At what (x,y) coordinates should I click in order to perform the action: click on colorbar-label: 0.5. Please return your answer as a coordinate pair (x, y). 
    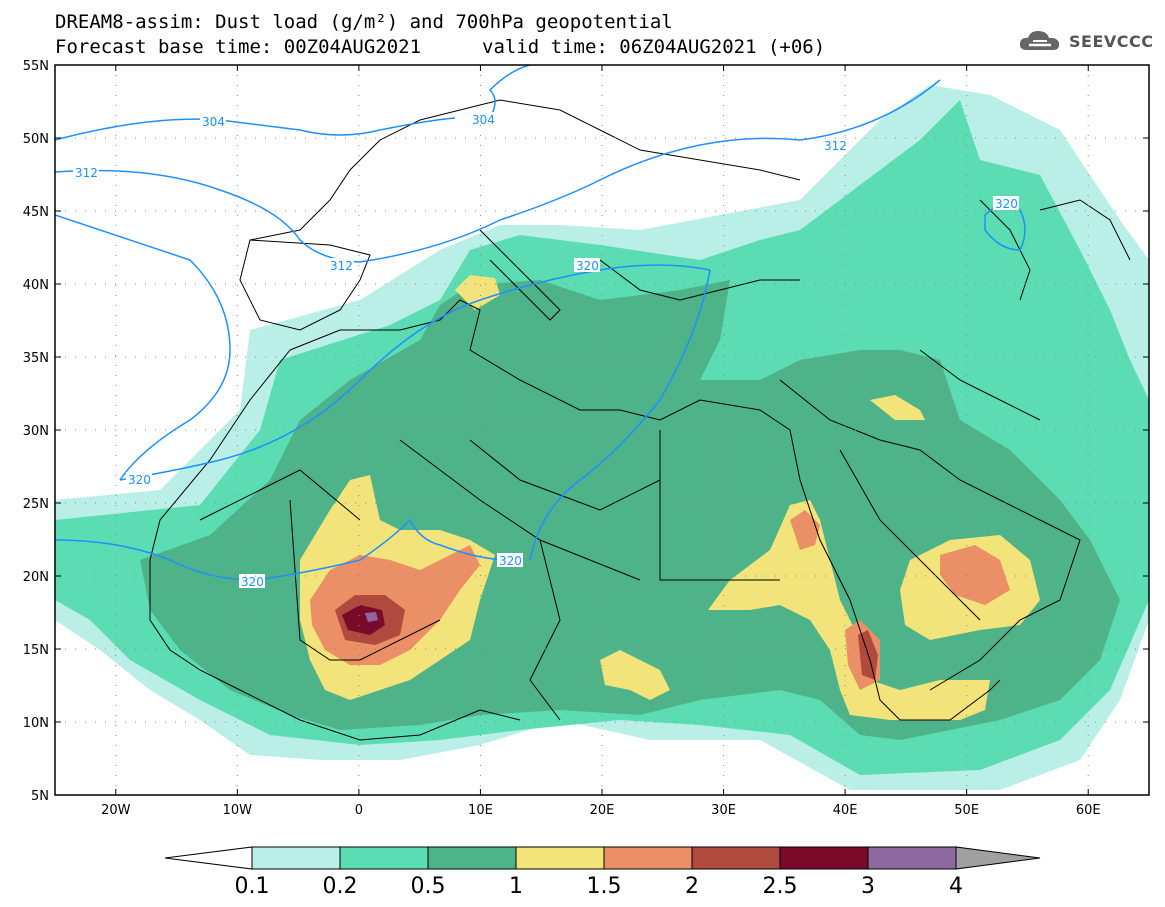
    Looking at the image, I should click on (428, 886).